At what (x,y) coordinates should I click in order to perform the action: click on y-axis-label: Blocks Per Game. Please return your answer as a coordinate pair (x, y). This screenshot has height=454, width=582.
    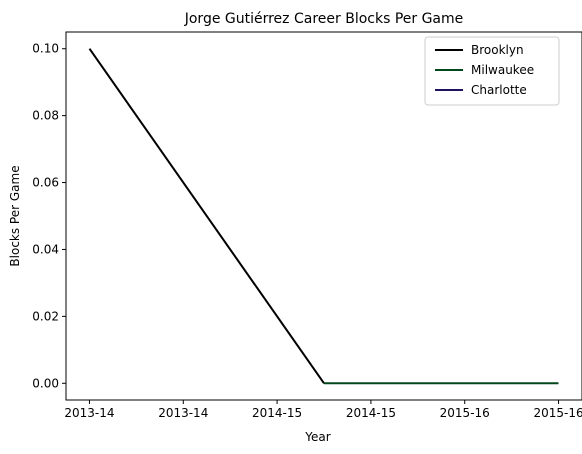
    Looking at the image, I should click on (15, 215).